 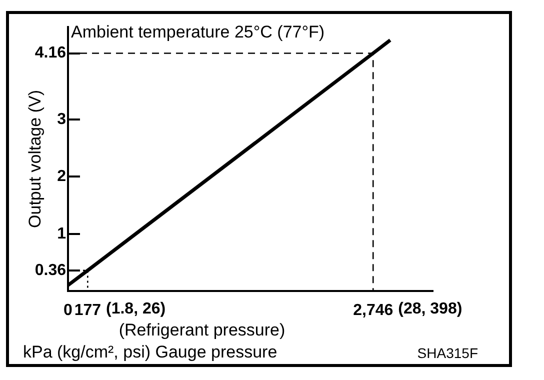 I want to click on x-tick-label: 2,746, so click(x=373, y=311).